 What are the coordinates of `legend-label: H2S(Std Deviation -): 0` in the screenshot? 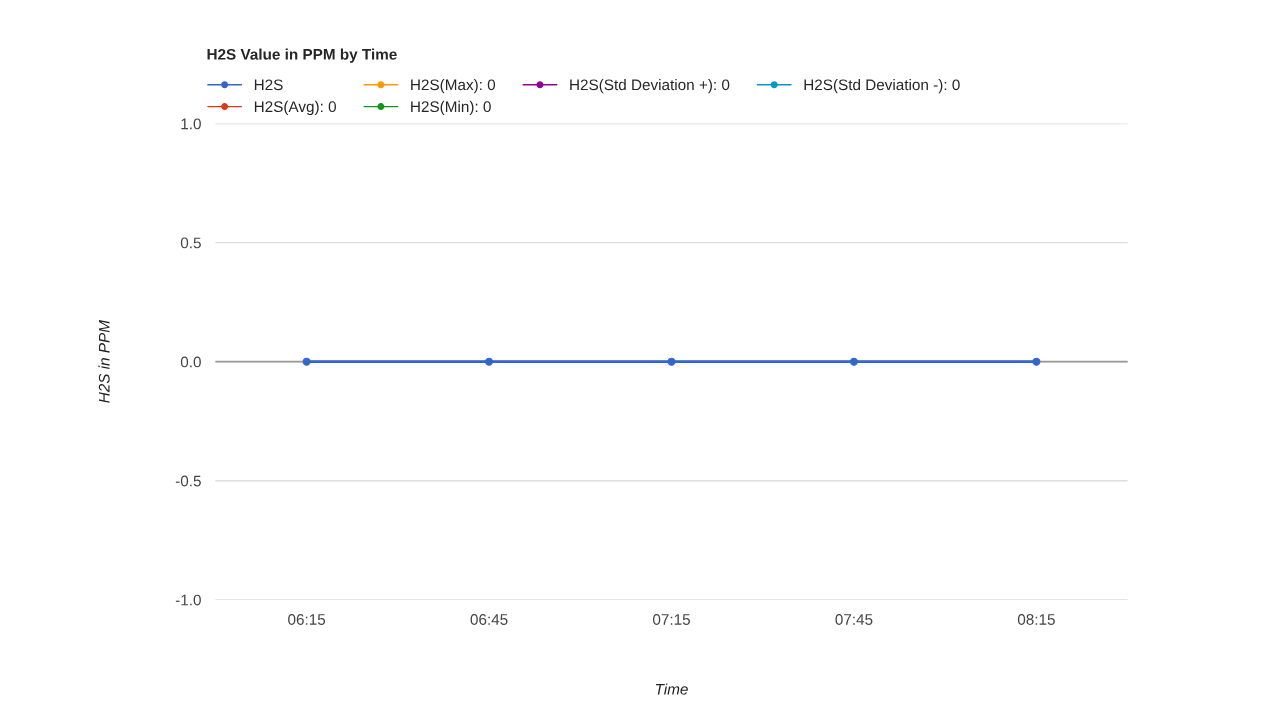 It's located at (882, 86).